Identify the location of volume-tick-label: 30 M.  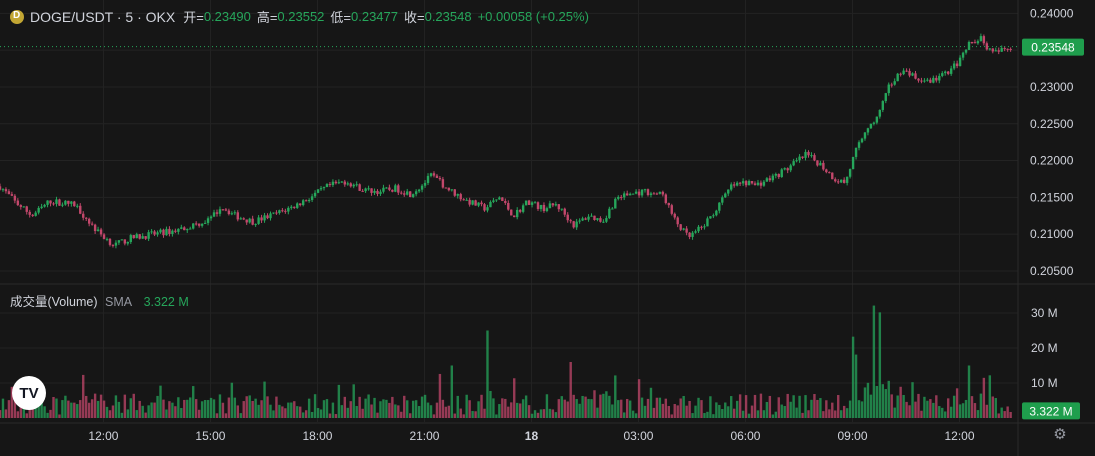
(1044, 313).